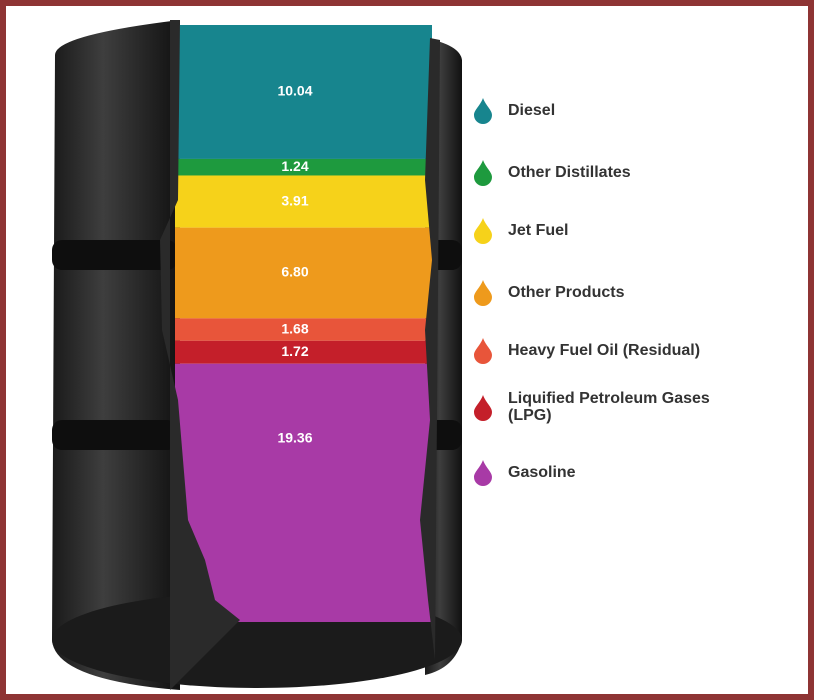 This screenshot has height=700, width=814. I want to click on segment-label: 10.04, so click(294, 91).